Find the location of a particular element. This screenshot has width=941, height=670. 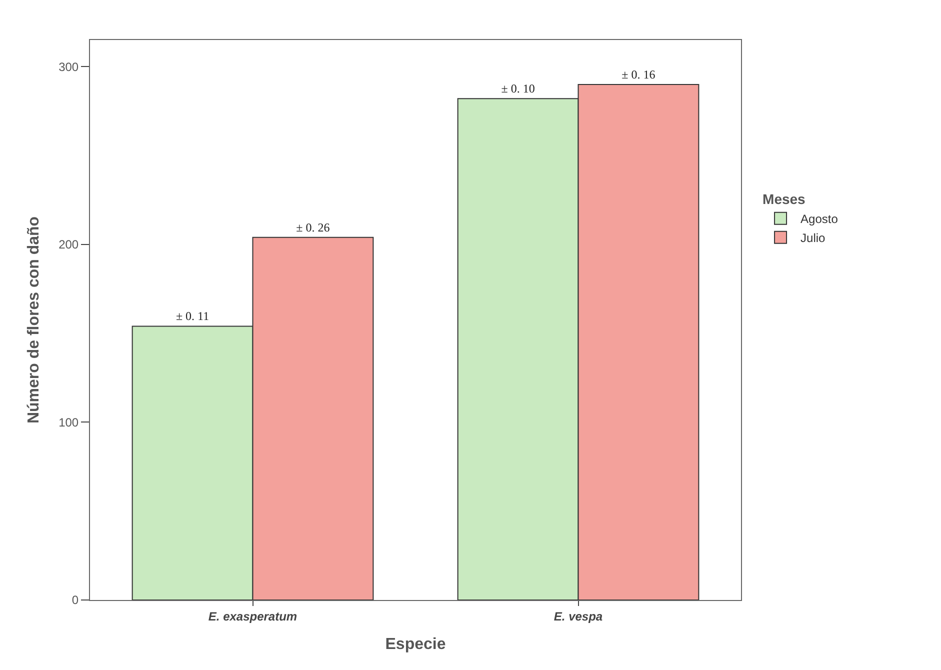

y-tick-label: 100 is located at coordinates (68, 422).